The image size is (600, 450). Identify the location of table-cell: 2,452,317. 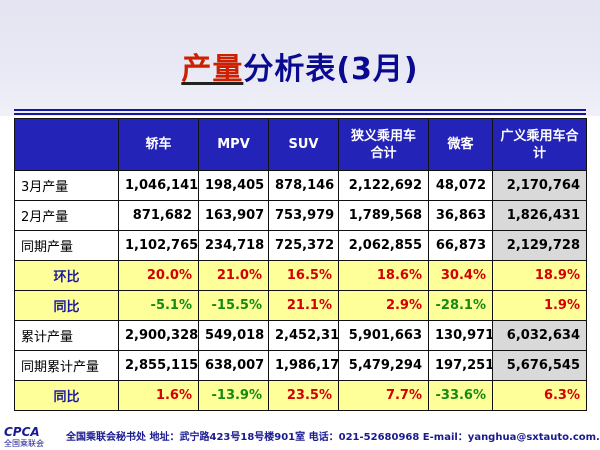
(303, 335).